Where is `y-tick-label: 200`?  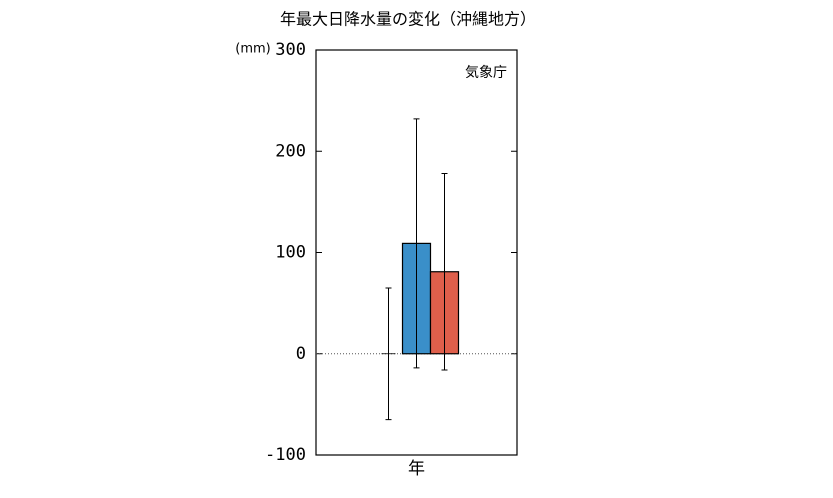
y-tick-label: 200 is located at coordinates (290, 151).